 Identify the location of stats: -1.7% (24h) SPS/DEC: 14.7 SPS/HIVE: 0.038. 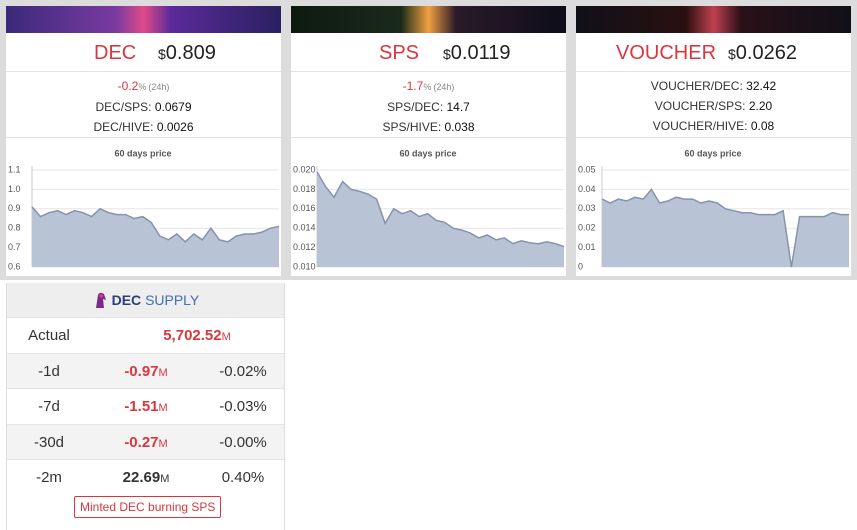
(428, 106).